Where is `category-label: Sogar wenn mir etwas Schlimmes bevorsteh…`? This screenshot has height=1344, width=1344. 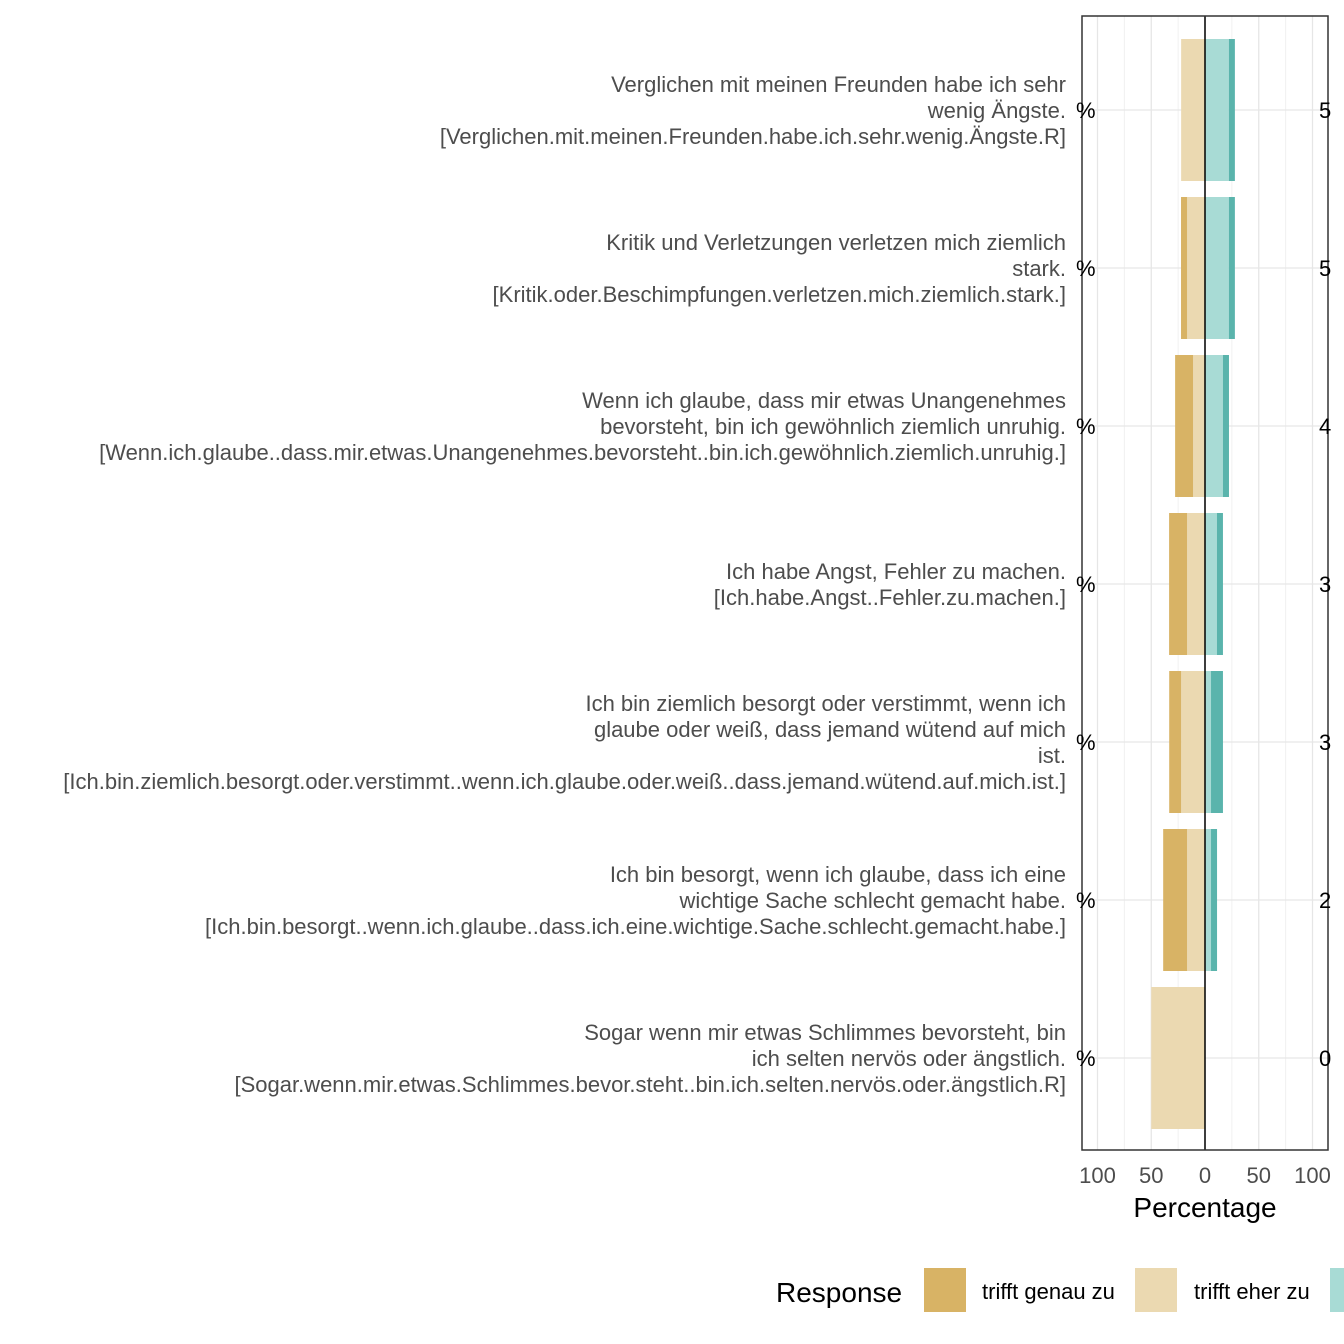
category-label: Sogar wenn mir etwas Schlimmes bevorsteh… is located at coordinates (825, 1032).